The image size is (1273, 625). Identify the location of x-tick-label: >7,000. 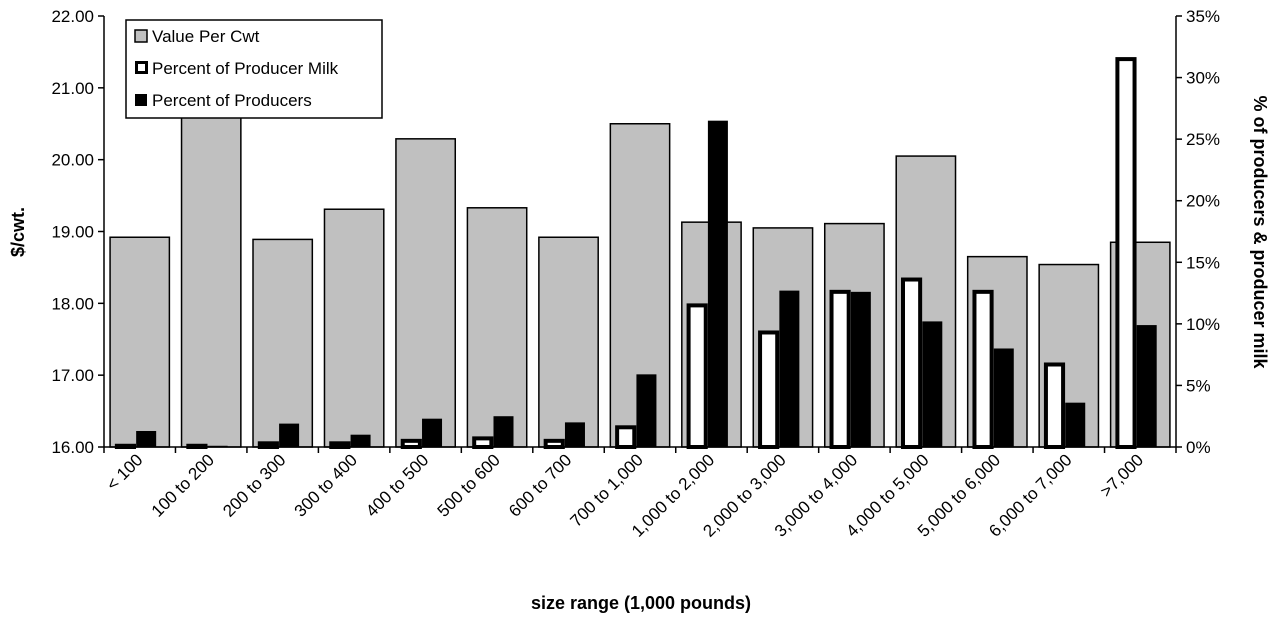
(1122, 475).